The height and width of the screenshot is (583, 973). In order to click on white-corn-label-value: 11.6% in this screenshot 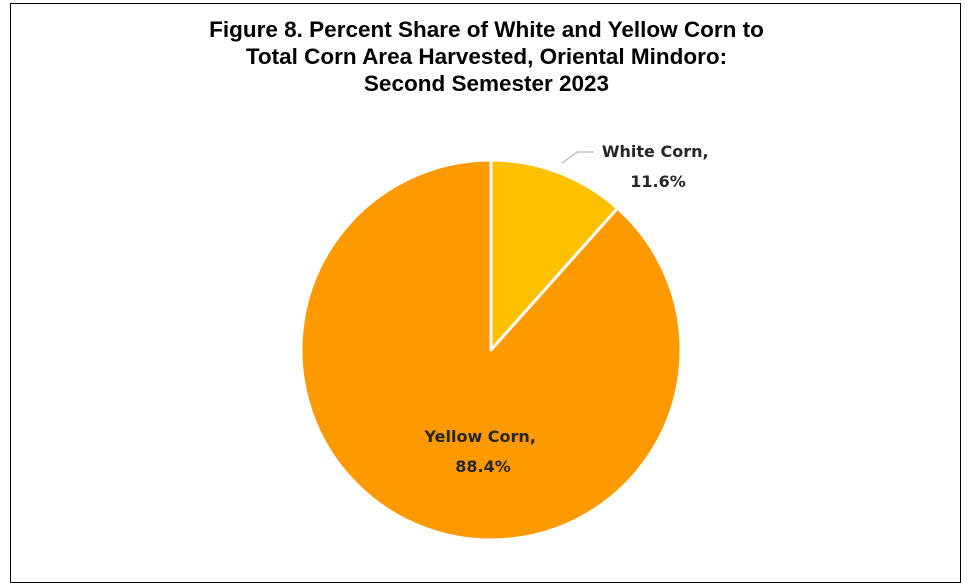, I will do `click(658, 181)`.